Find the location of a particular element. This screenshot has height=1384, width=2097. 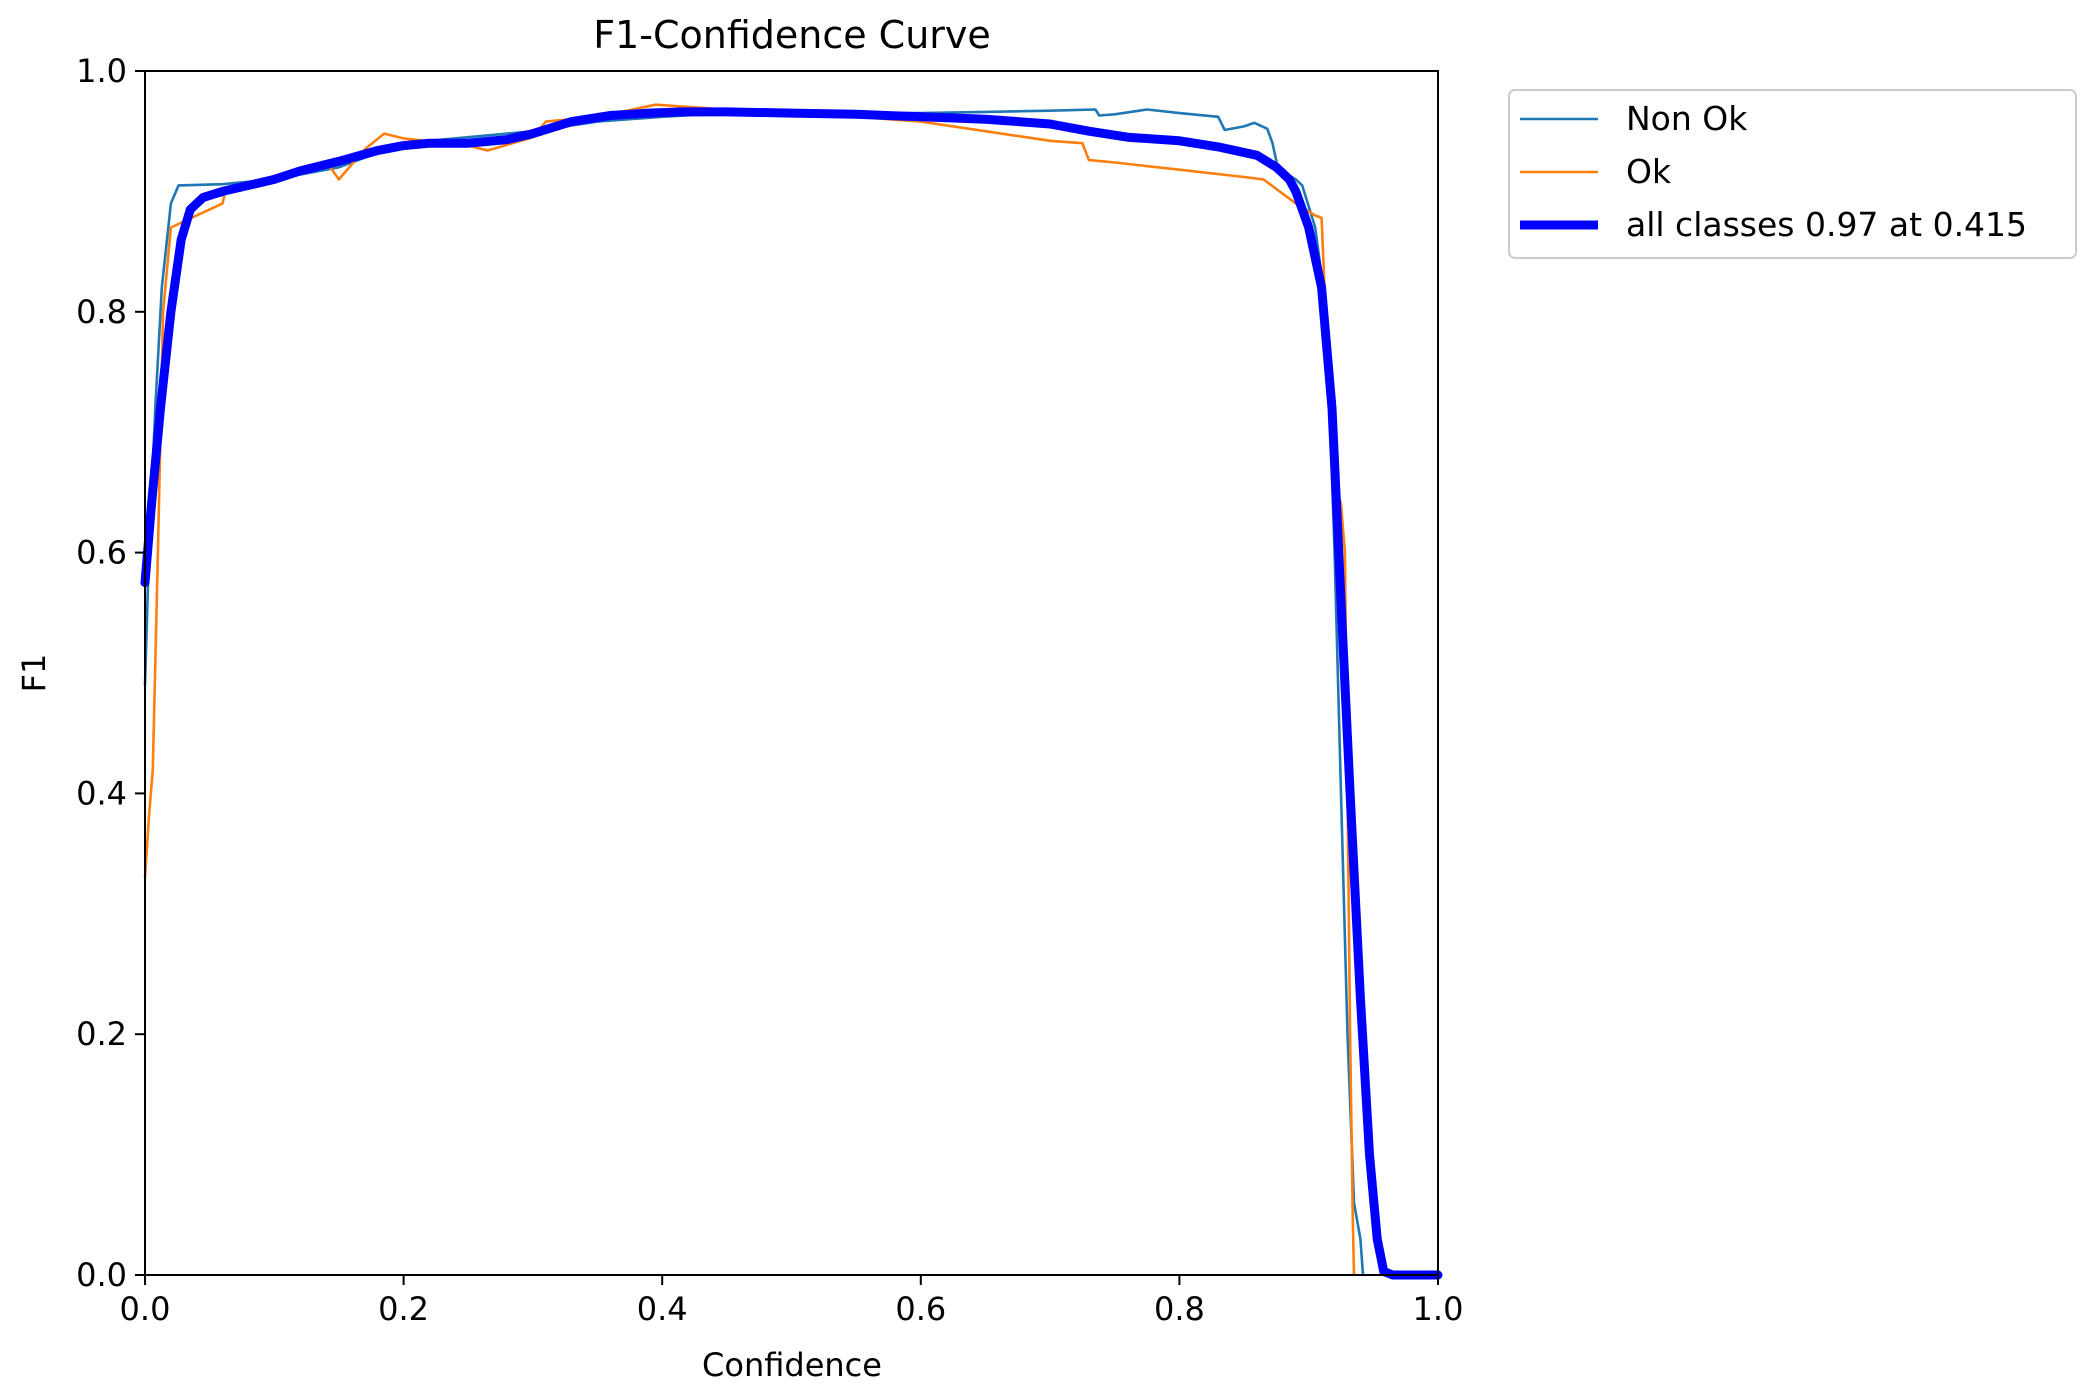

legend-frame is located at coordinates (1792, 174).